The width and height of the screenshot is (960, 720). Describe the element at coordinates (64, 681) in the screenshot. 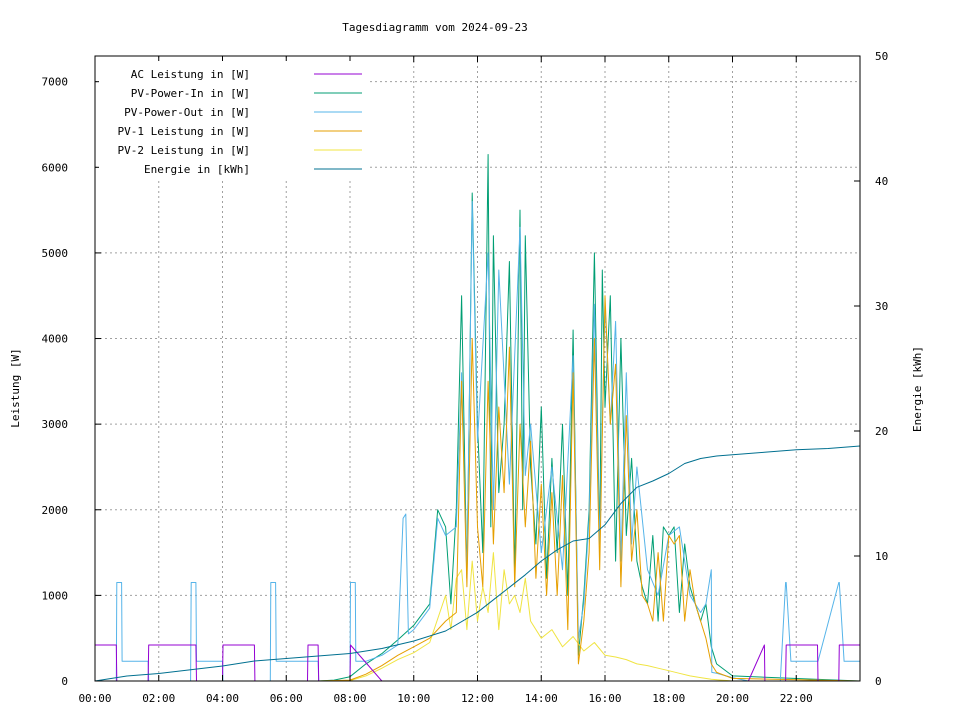

I see `y-tick-label: 0` at that location.